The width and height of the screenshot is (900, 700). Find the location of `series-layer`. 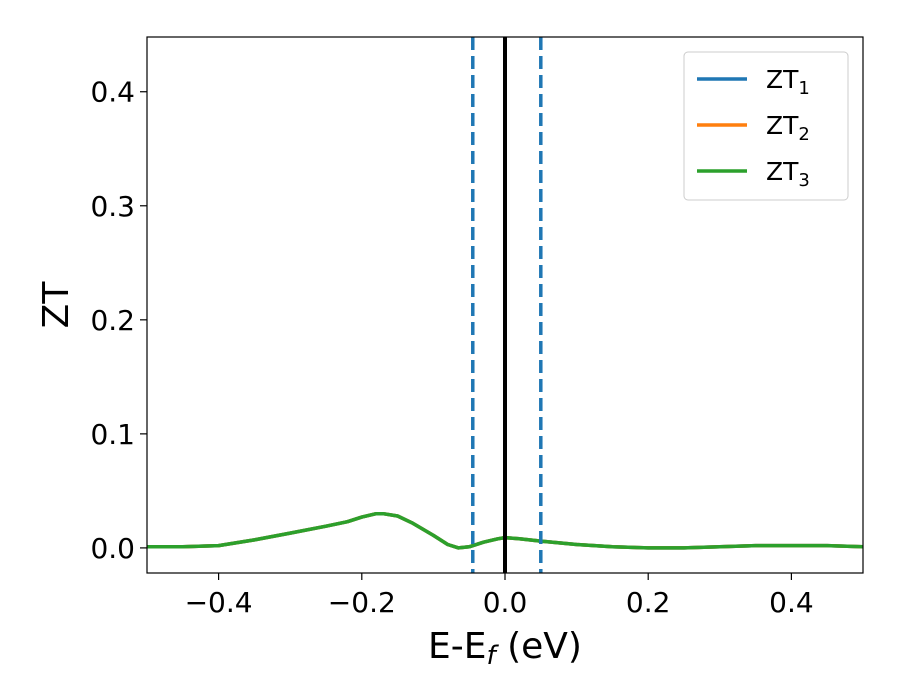

series-layer is located at coordinates (505, 530).